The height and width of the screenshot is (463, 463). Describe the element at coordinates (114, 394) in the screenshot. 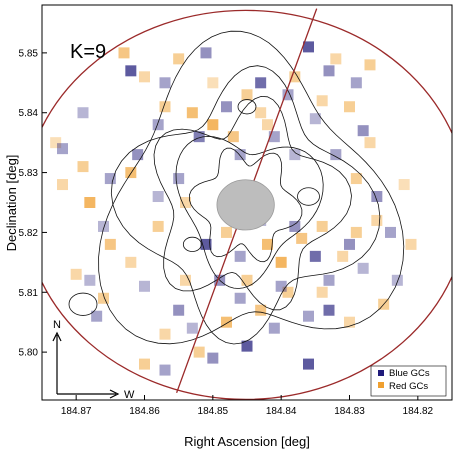

I see `compass-west-arrowhead` at that location.